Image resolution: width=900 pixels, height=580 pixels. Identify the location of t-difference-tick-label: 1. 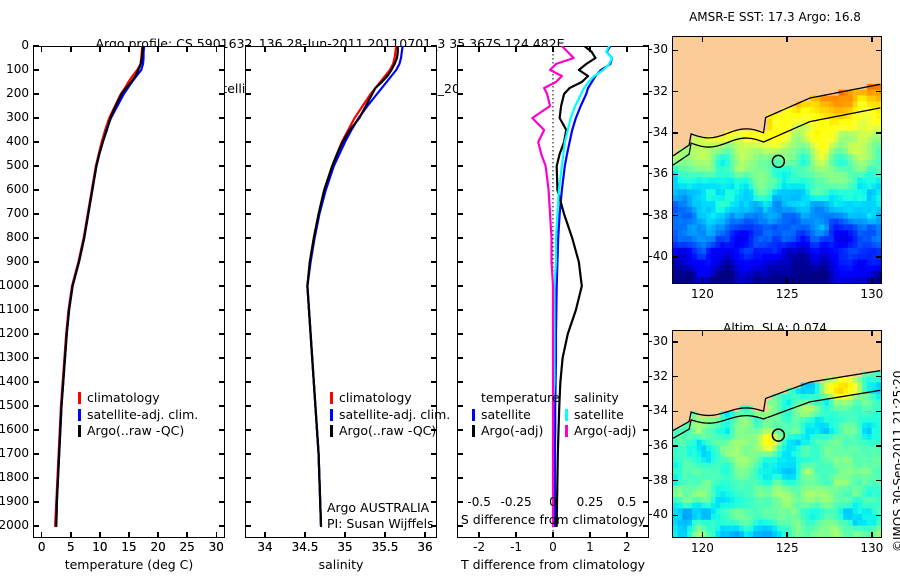
(590, 547).